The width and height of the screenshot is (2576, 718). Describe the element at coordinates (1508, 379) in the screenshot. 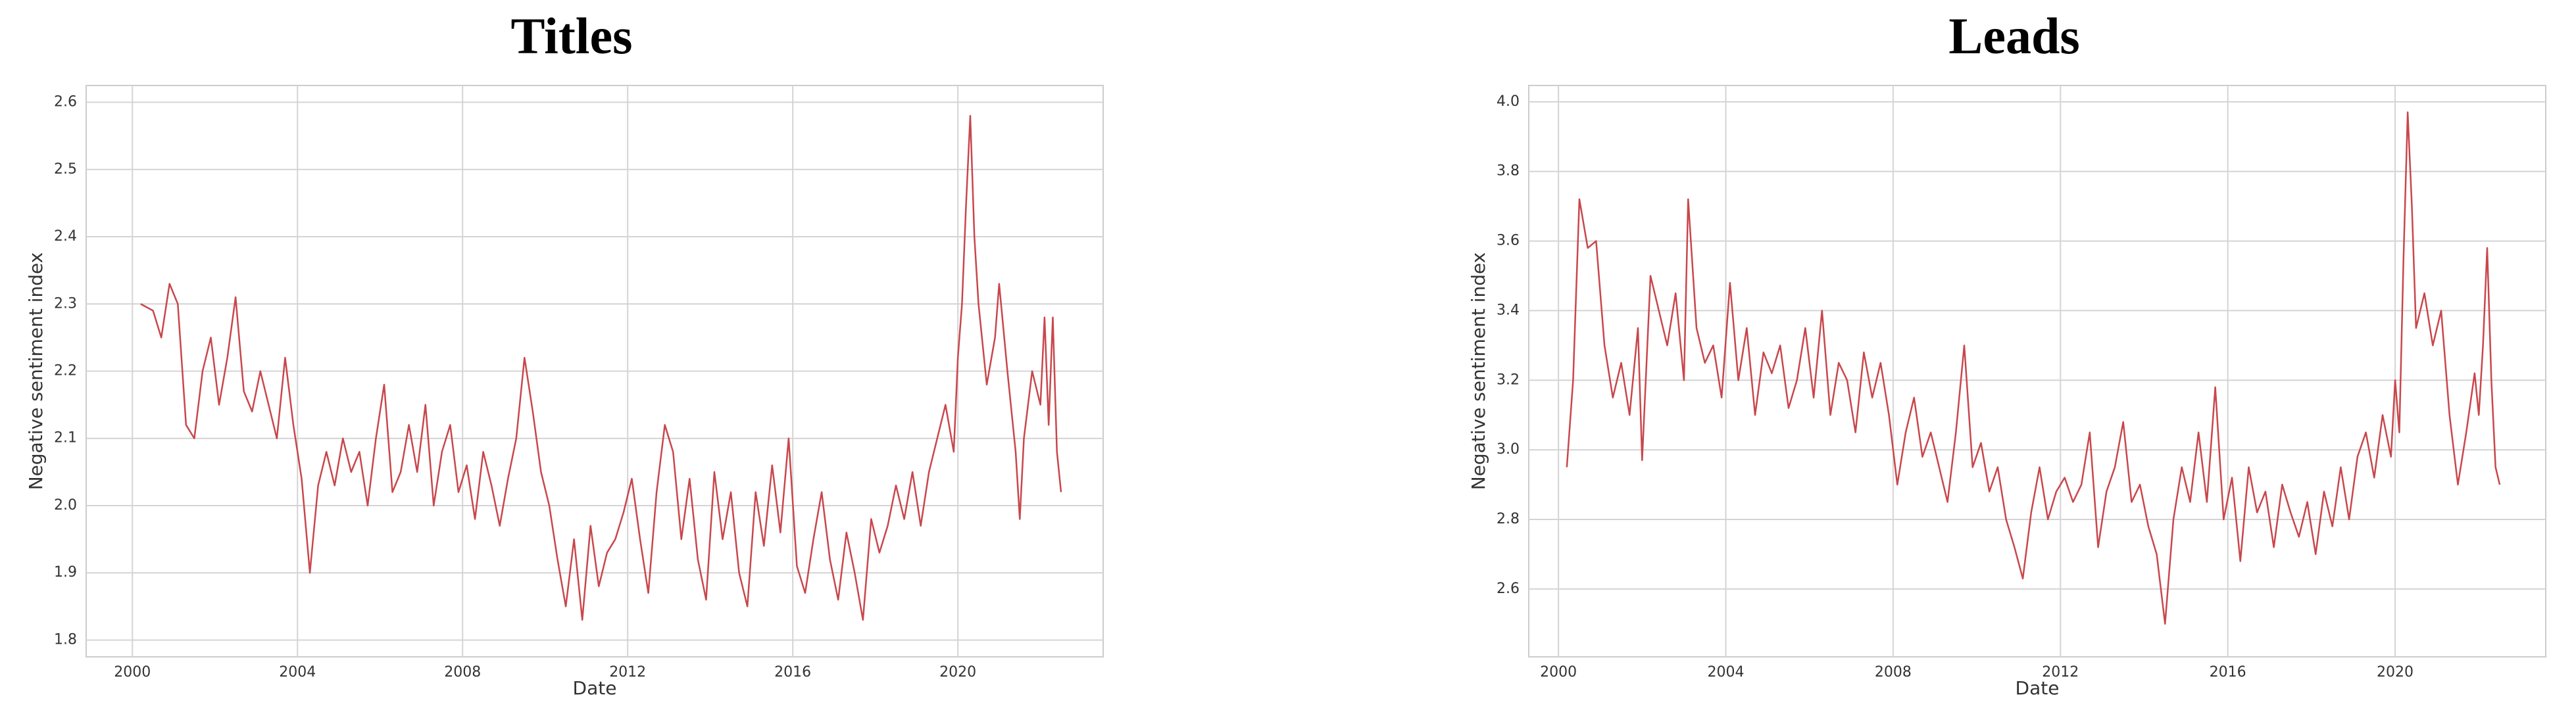

I see `y-tick-label: 3.2` at that location.